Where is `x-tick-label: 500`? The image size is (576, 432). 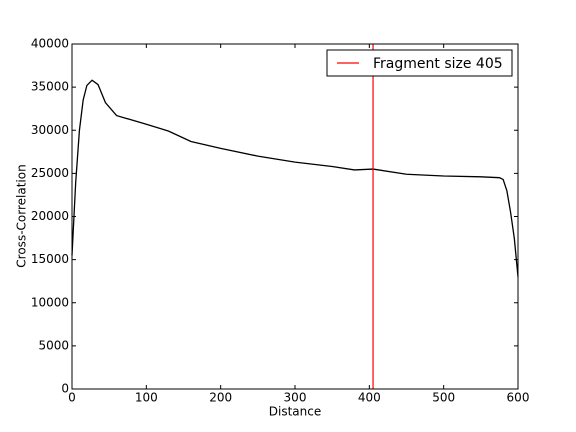
x-tick-label: 500 is located at coordinates (443, 398).